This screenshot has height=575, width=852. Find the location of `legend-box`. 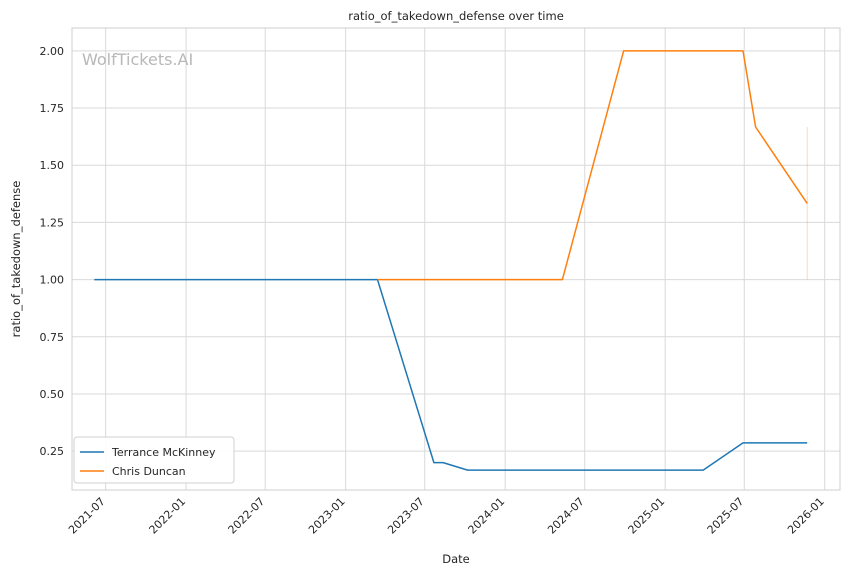

legend-box is located at coordinates (154, 460).